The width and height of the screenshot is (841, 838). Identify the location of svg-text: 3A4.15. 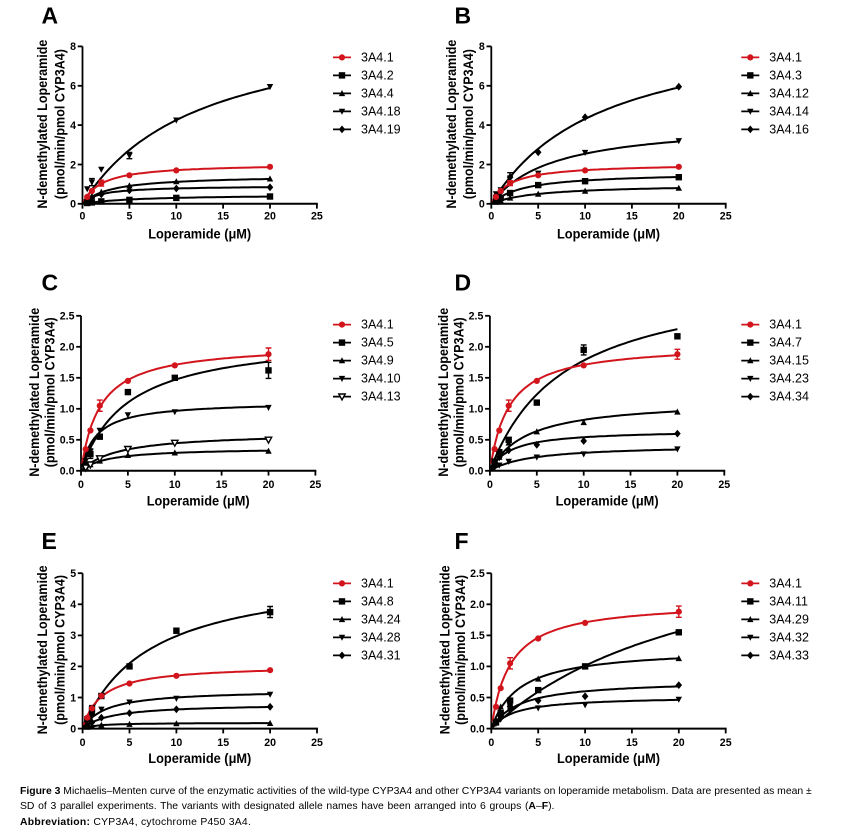
(789, 361).